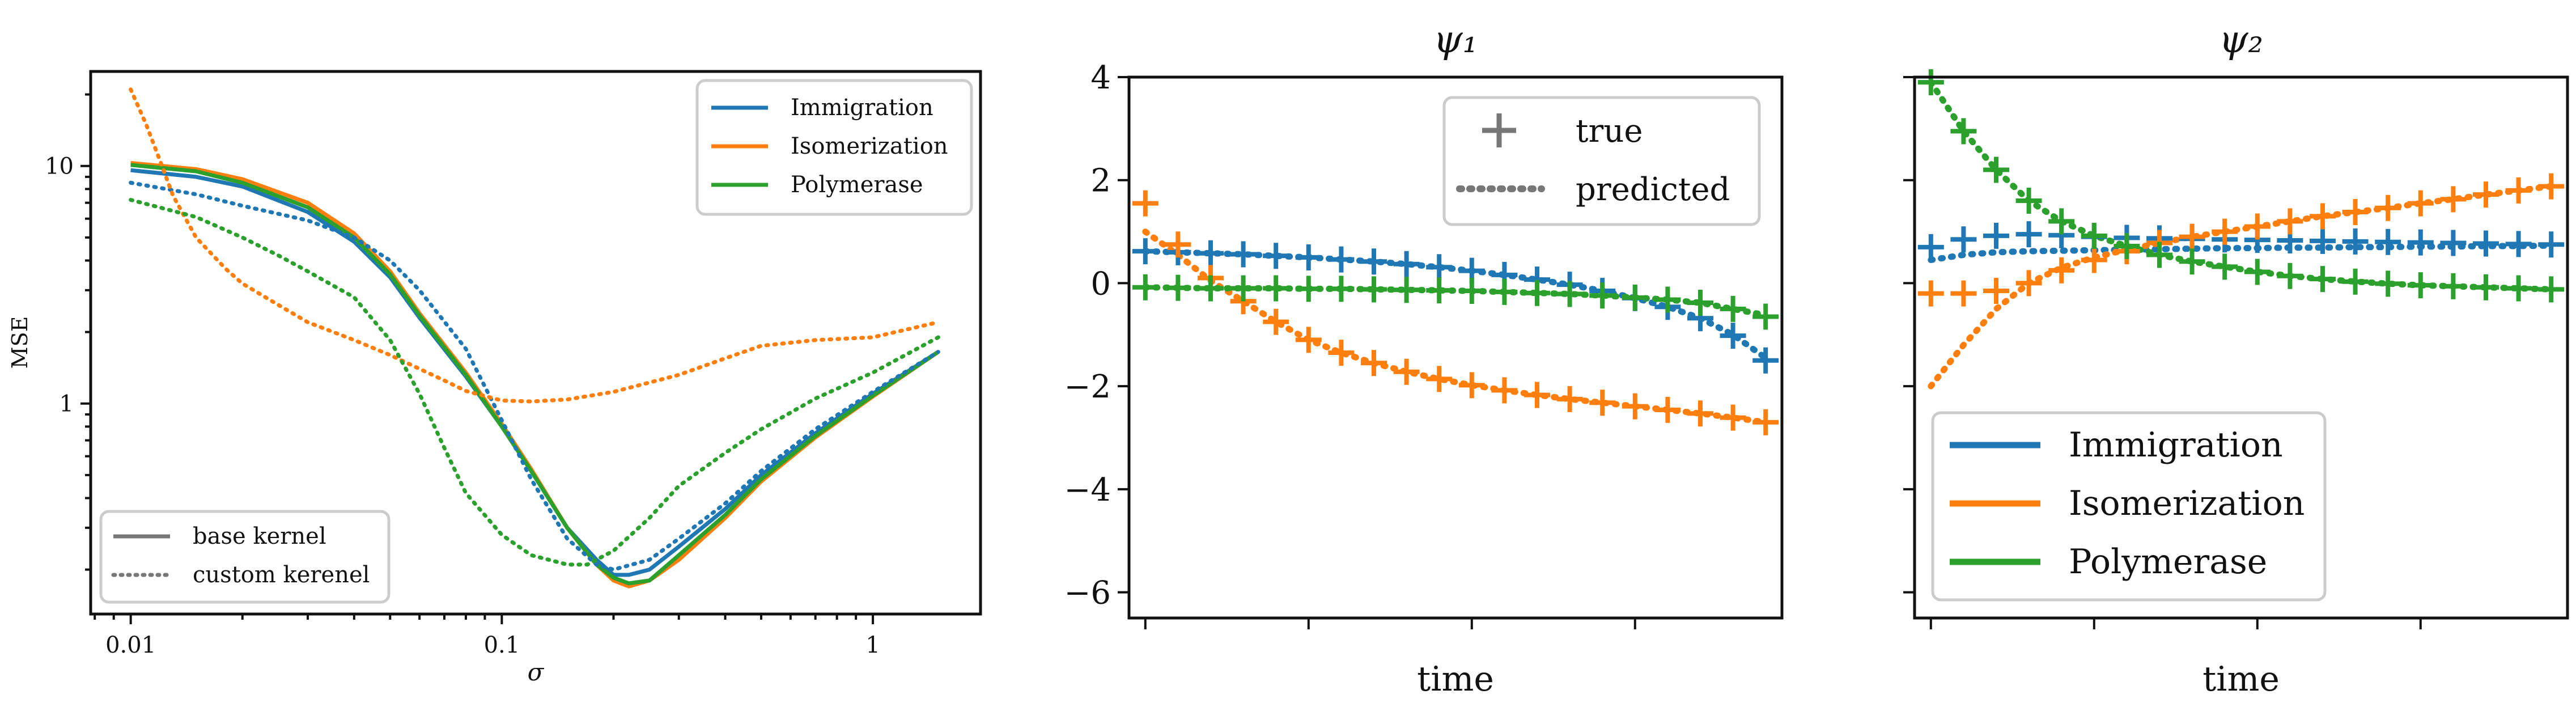  What do you see at coordinates (1499, 130) in the screenshot?
I see `legend-marker-true` at bounding box center [1499, 130].